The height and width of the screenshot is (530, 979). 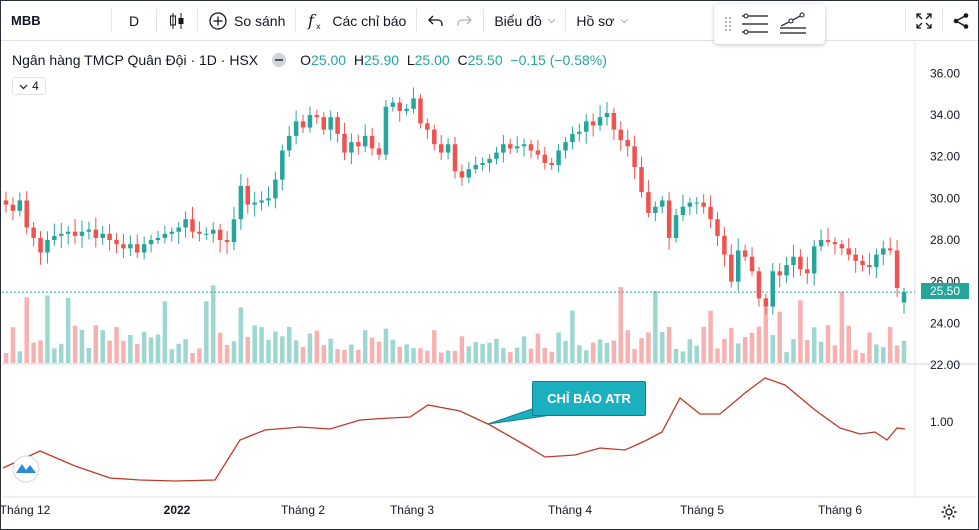 What do you see at coordinates (961, 21) in the screenshot?
I see `share-button` at bounding box center [961, 21].